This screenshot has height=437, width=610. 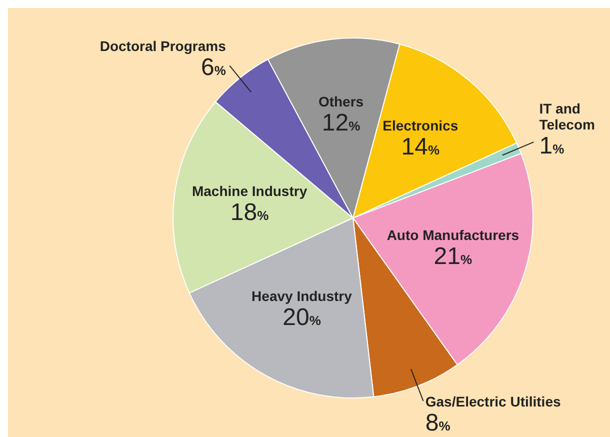 I want to click on data-label: 6%, so click(x=213, y=68).